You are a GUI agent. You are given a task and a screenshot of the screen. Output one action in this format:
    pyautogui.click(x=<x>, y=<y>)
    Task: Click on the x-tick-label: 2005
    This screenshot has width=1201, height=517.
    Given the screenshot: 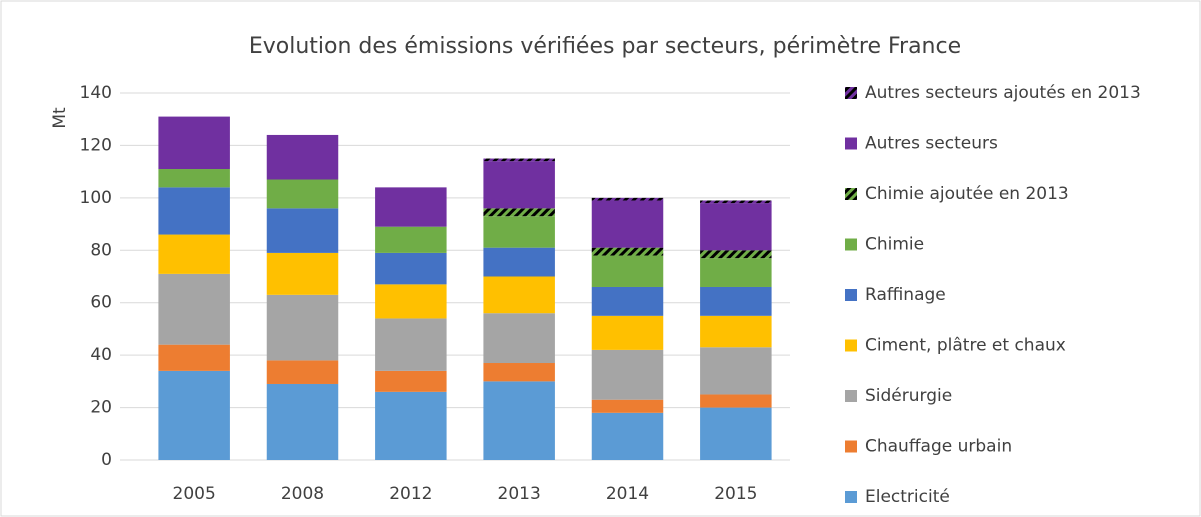 What is the action you would take?
    pyautogui.click(x=194, y=494)
    